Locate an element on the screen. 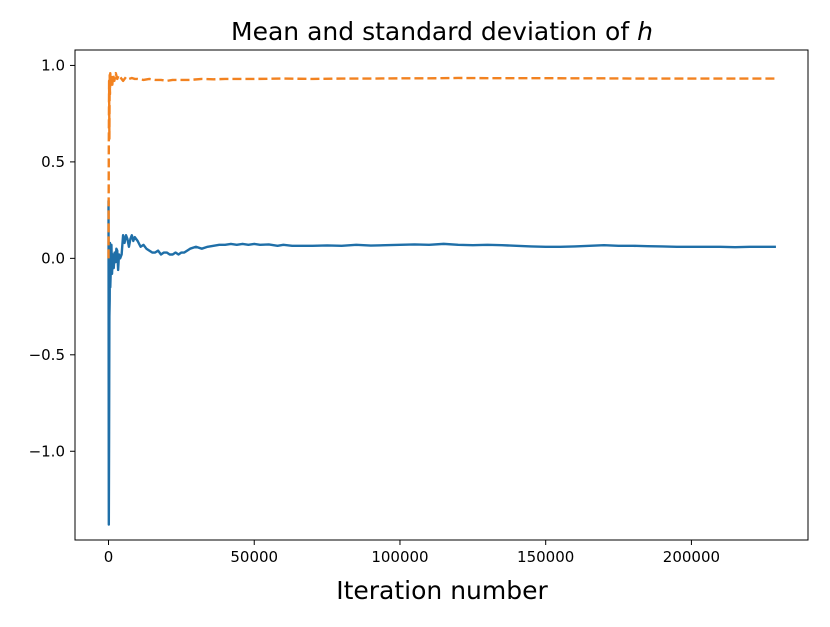  x-tick-label: 100000 is located at coordinates (399, 557).